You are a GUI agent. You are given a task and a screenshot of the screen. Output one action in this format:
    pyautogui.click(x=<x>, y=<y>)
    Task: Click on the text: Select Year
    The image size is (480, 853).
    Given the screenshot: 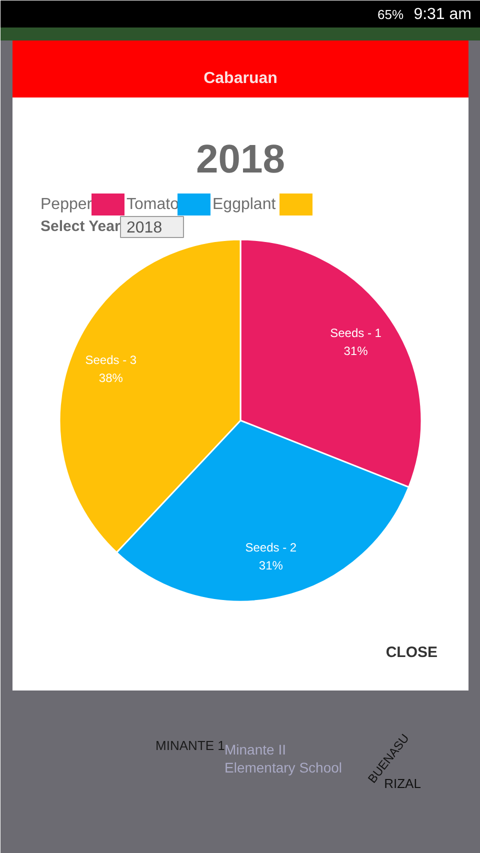 What is the action you would take?
    pyautogui.click(x=80, y=226)
    